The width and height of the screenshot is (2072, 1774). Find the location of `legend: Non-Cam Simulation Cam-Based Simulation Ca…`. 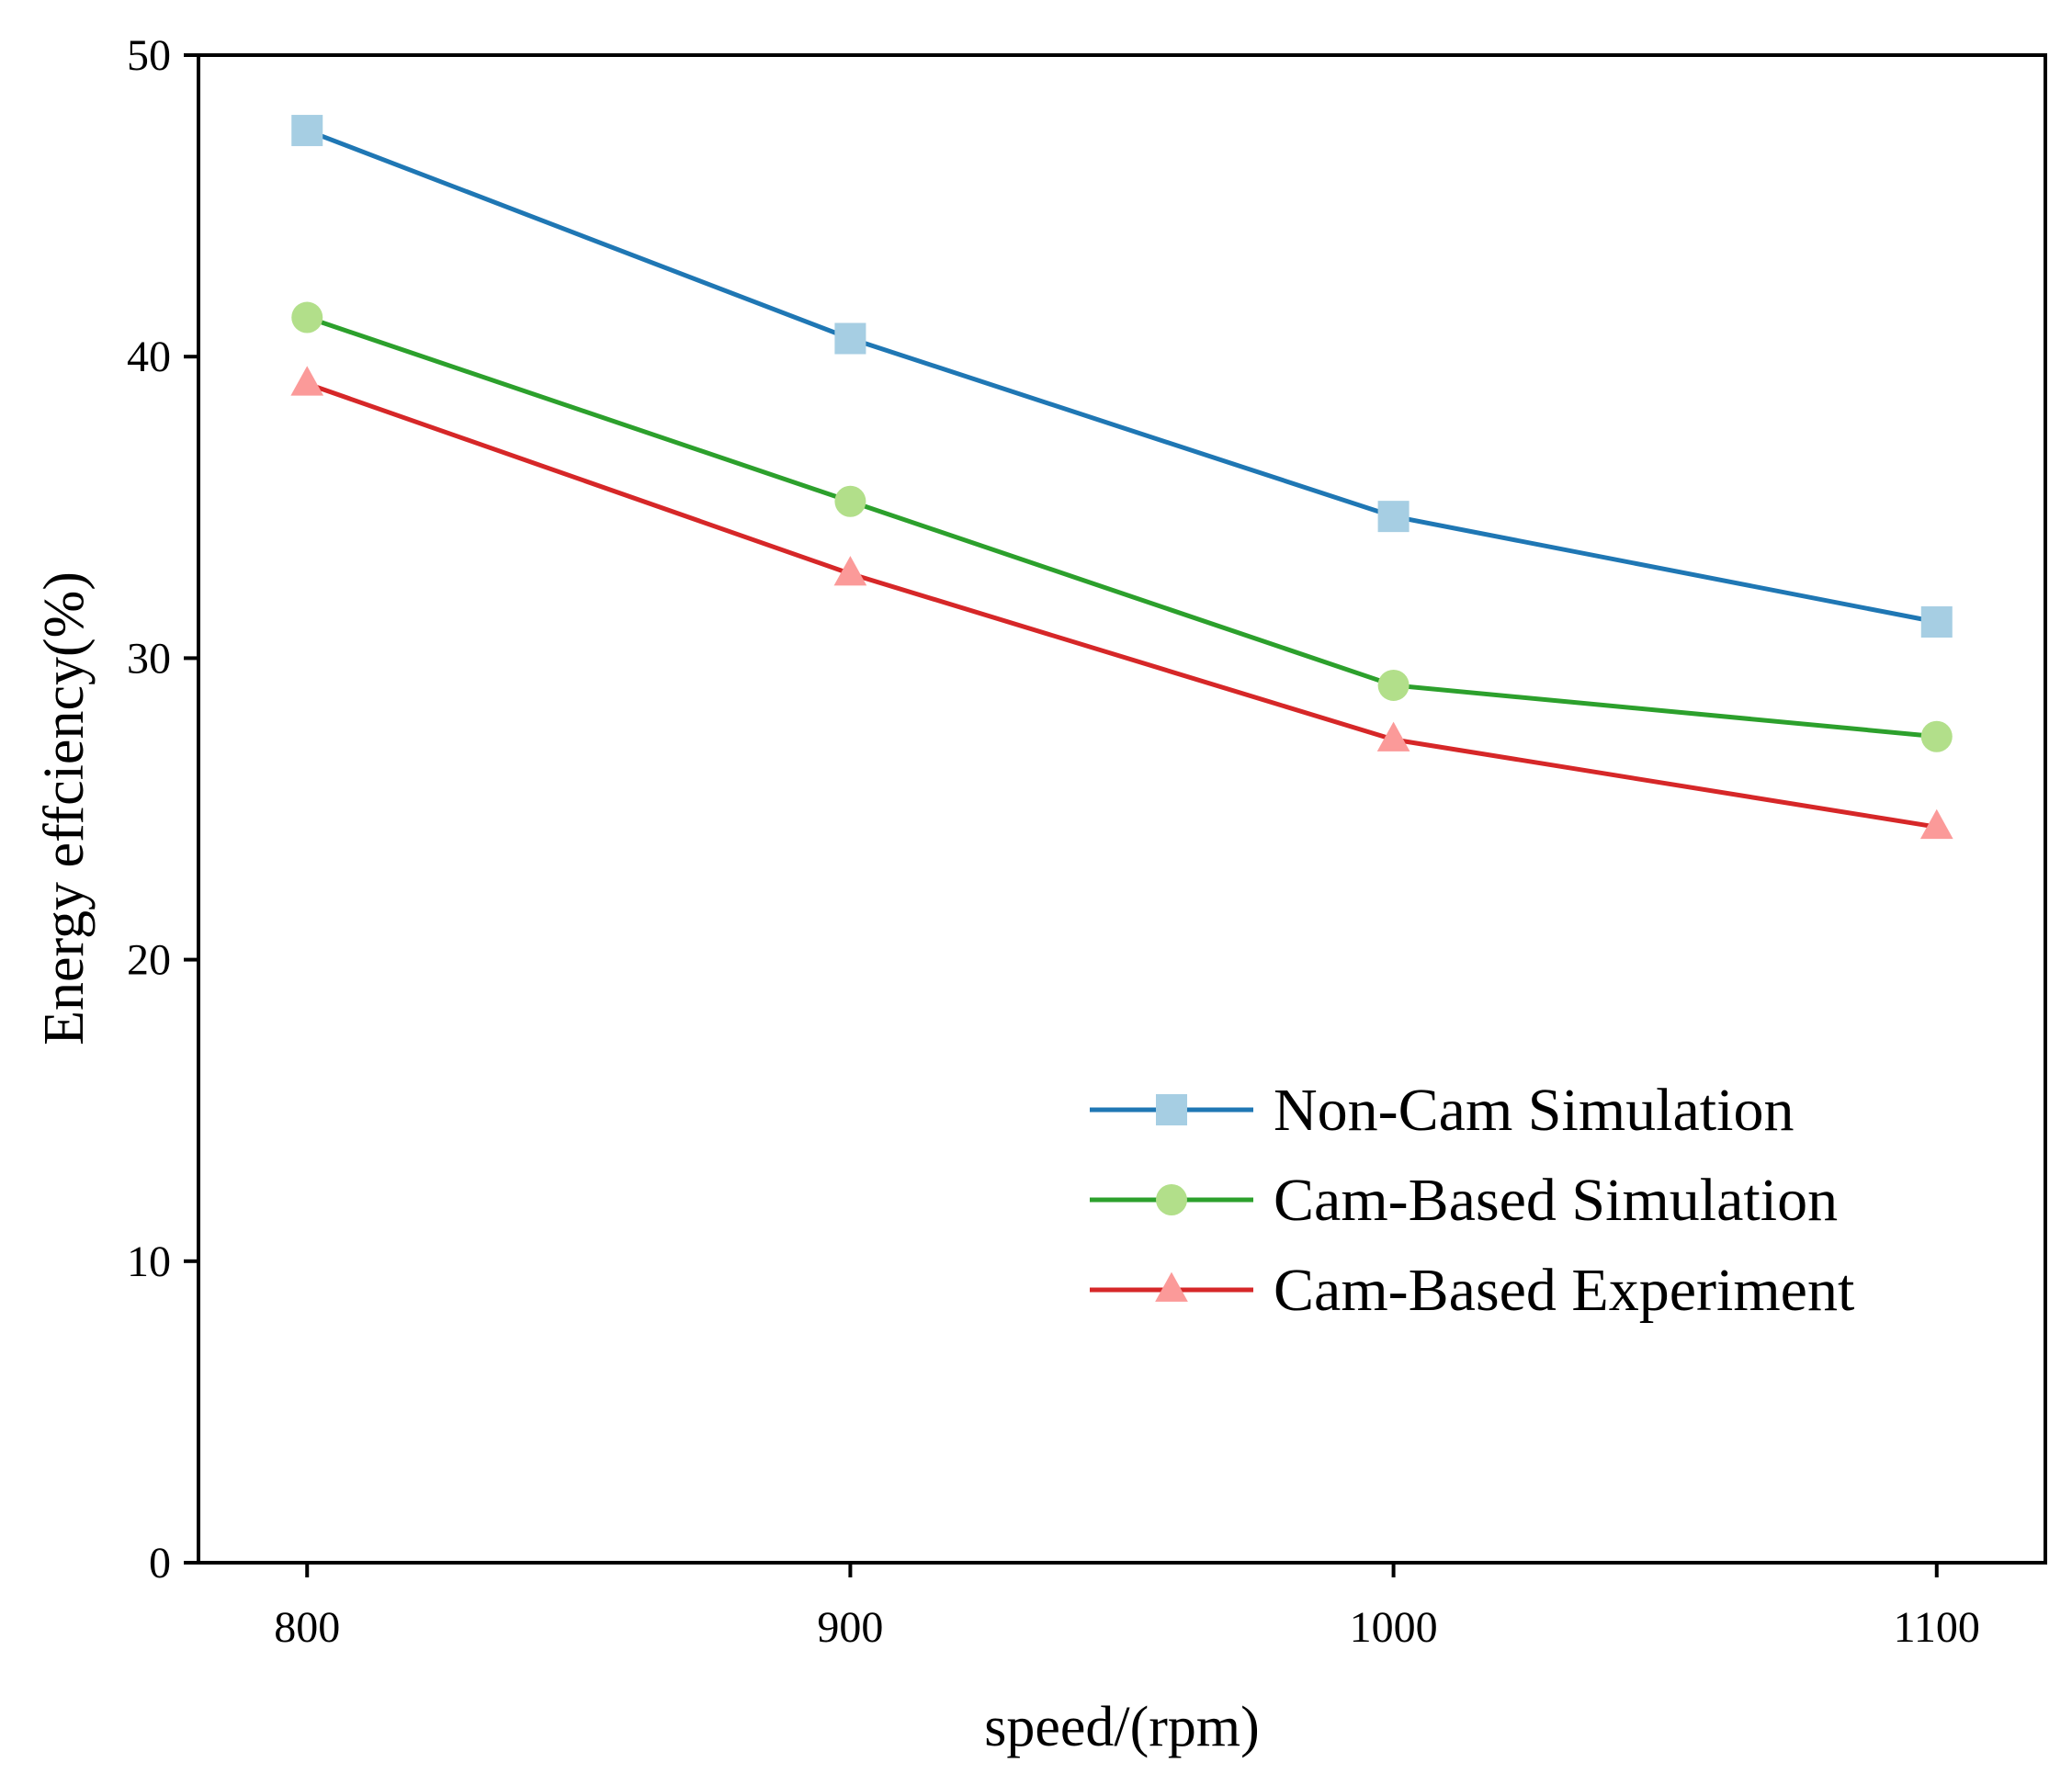

legend: Non-Cam Simulation Cam-Based Simulation Ca… is located at coordinates (1472, 1200).